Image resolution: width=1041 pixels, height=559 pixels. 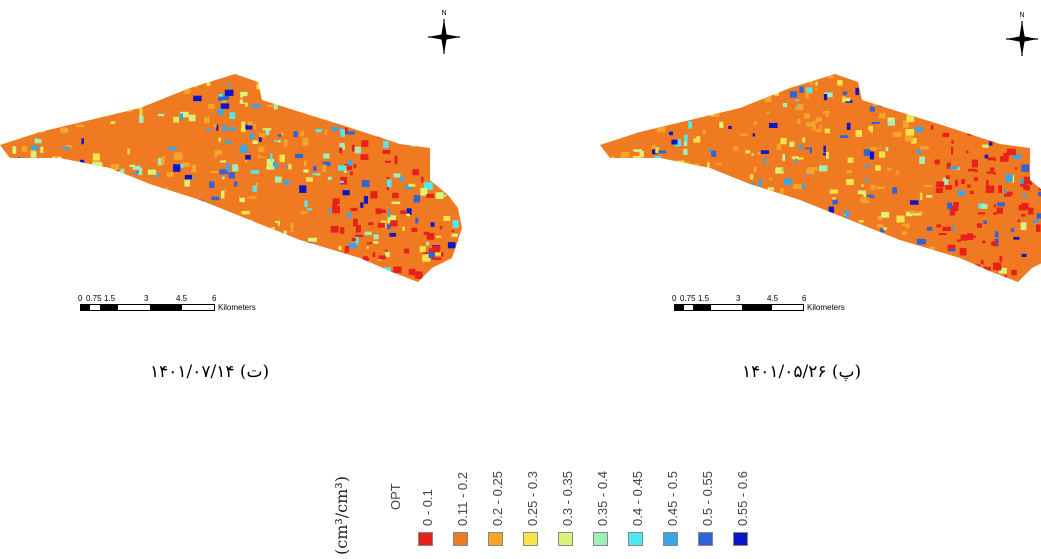 I want to click on scale-bar-right: 0 0.75 1.5 3 4.5 6 Kilometers, so click(x=758, y=303).